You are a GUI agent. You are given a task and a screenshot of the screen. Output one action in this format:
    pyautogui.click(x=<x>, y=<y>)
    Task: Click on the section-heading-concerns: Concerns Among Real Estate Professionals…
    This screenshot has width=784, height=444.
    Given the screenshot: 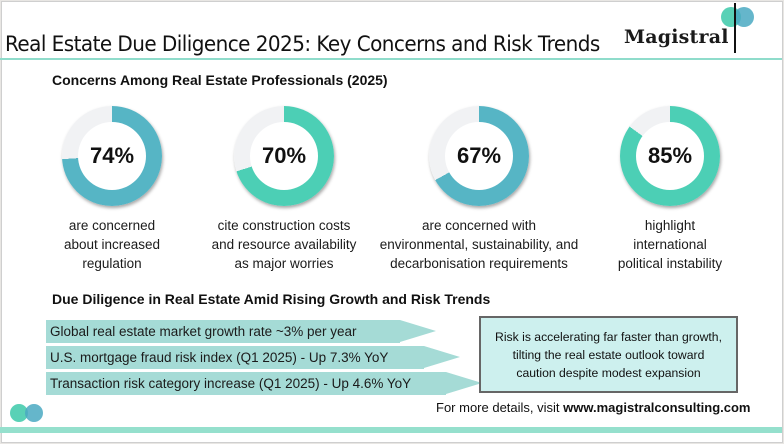 What is the action you would take?
    pyautogui.click(x=220, y=80)
    